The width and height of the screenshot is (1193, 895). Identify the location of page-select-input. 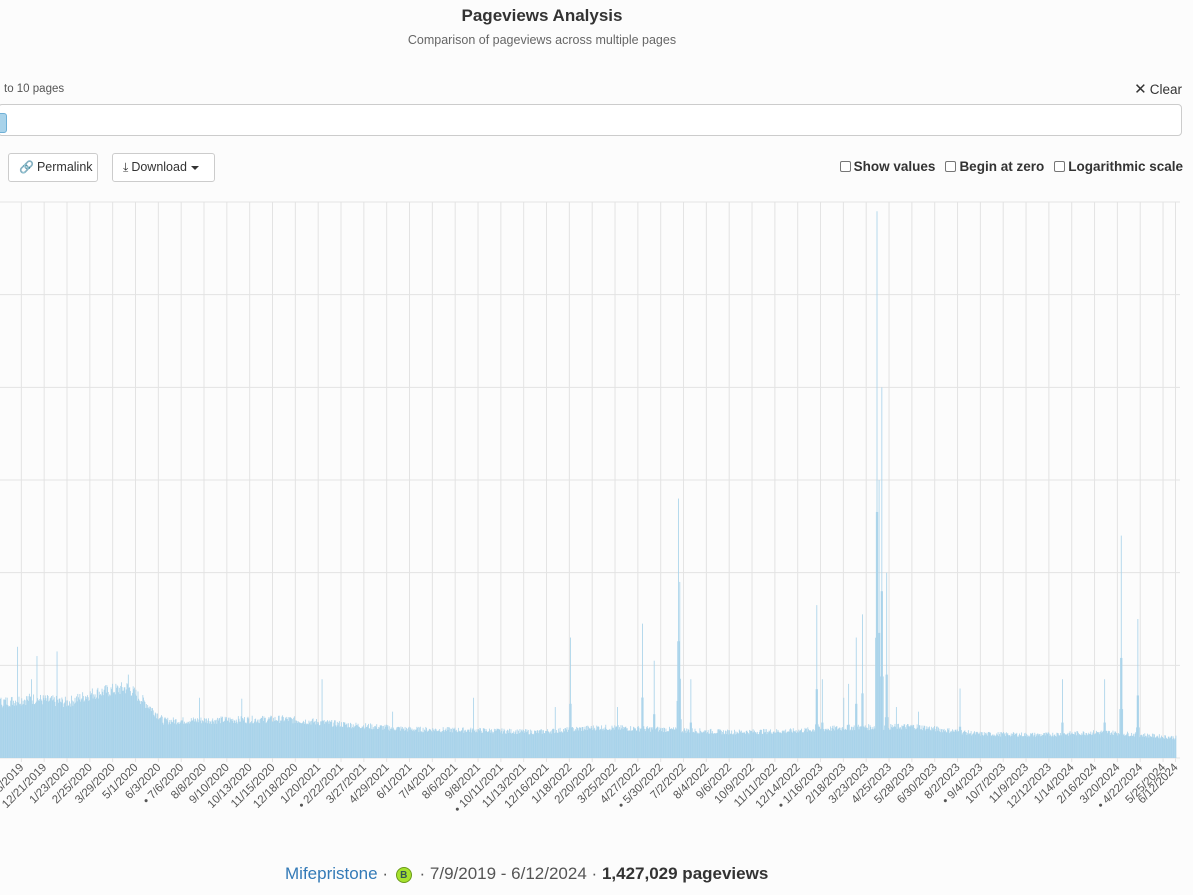
(591, 120).